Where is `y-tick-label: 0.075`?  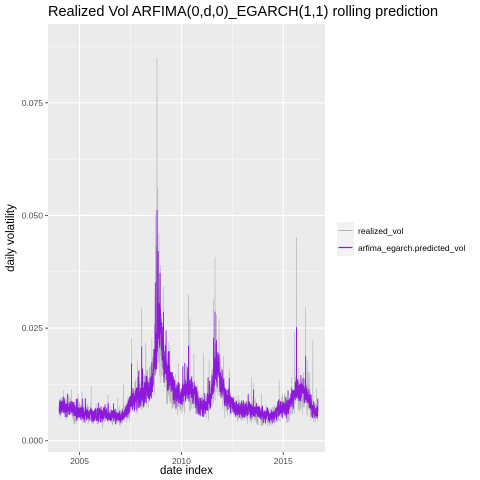
y-tick-label: 0.075 is located at coordinates (33, 103).